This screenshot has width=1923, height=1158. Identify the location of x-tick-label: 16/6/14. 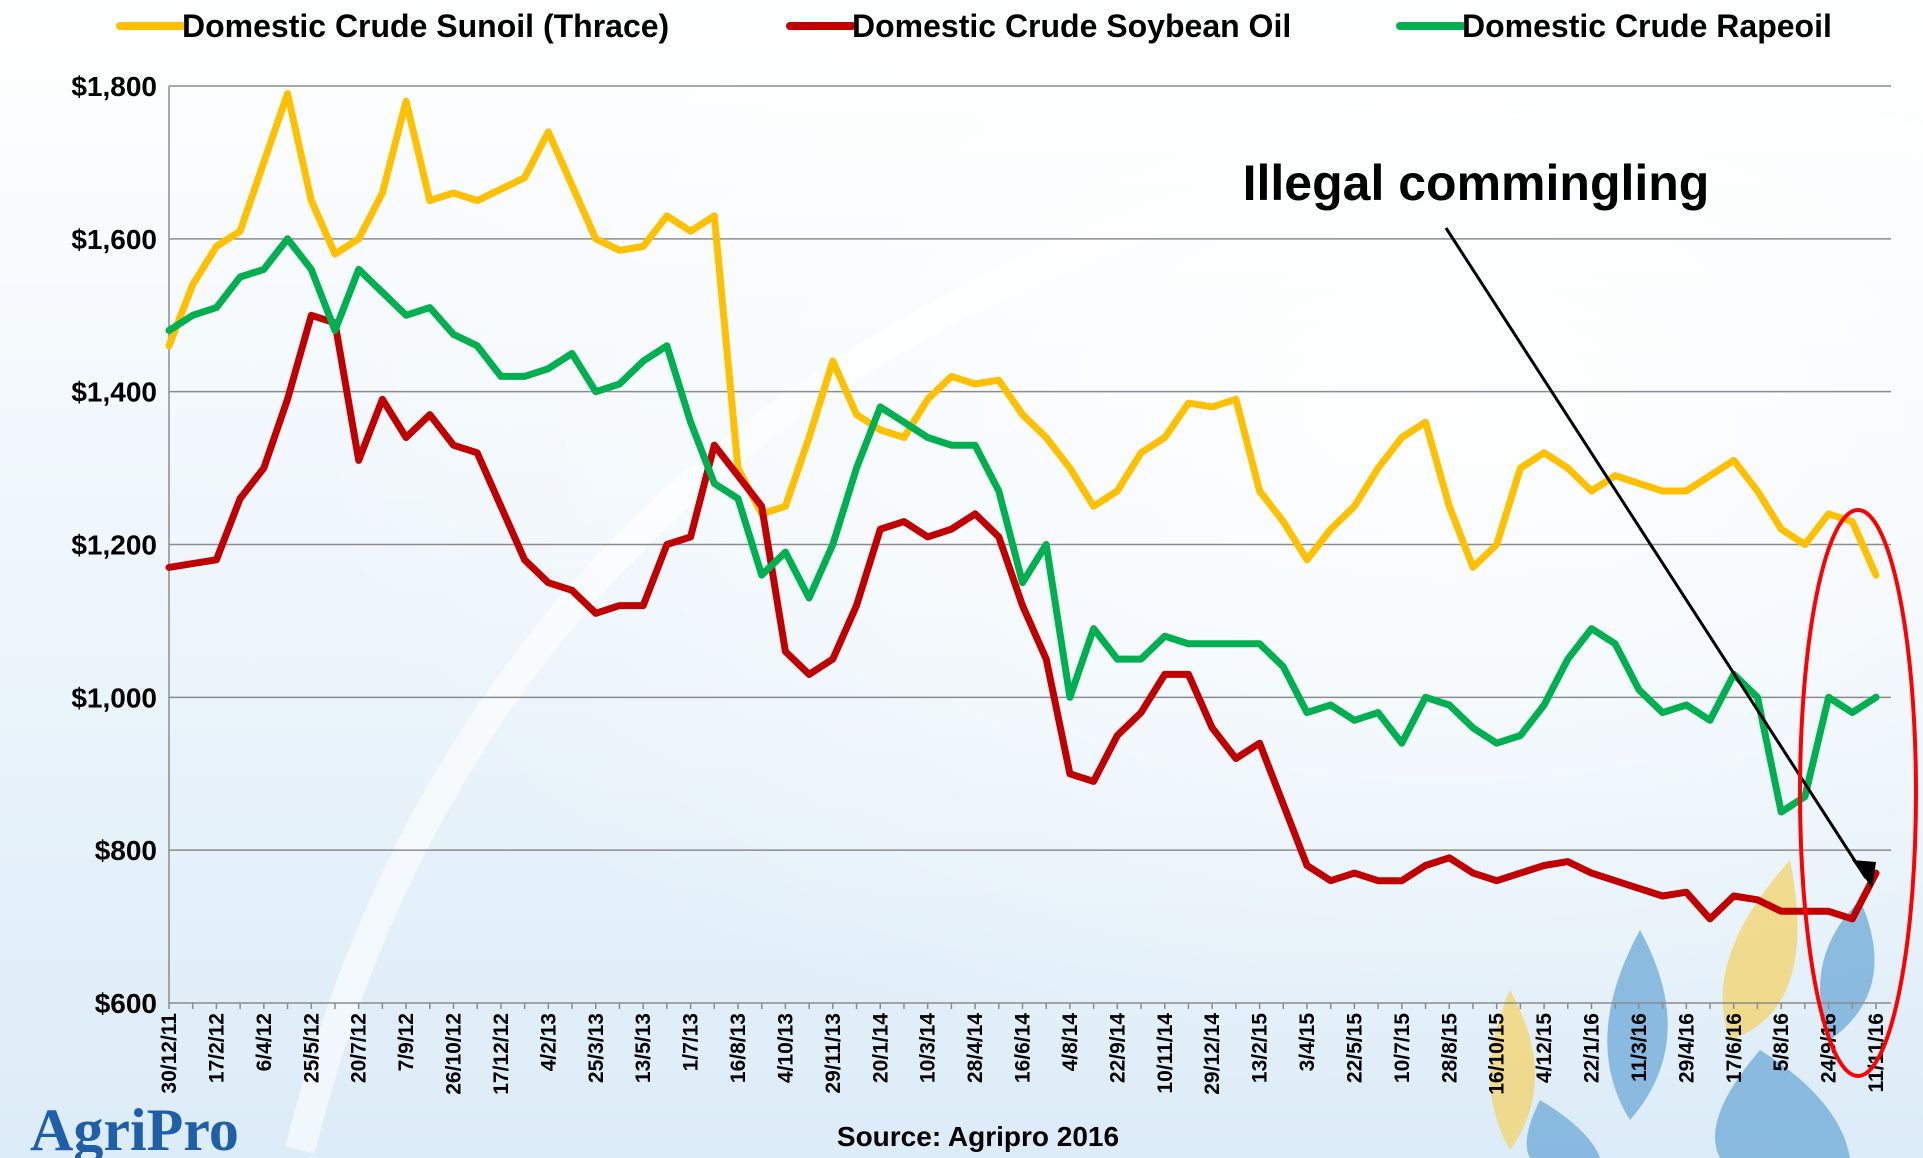
(1023, 1048).